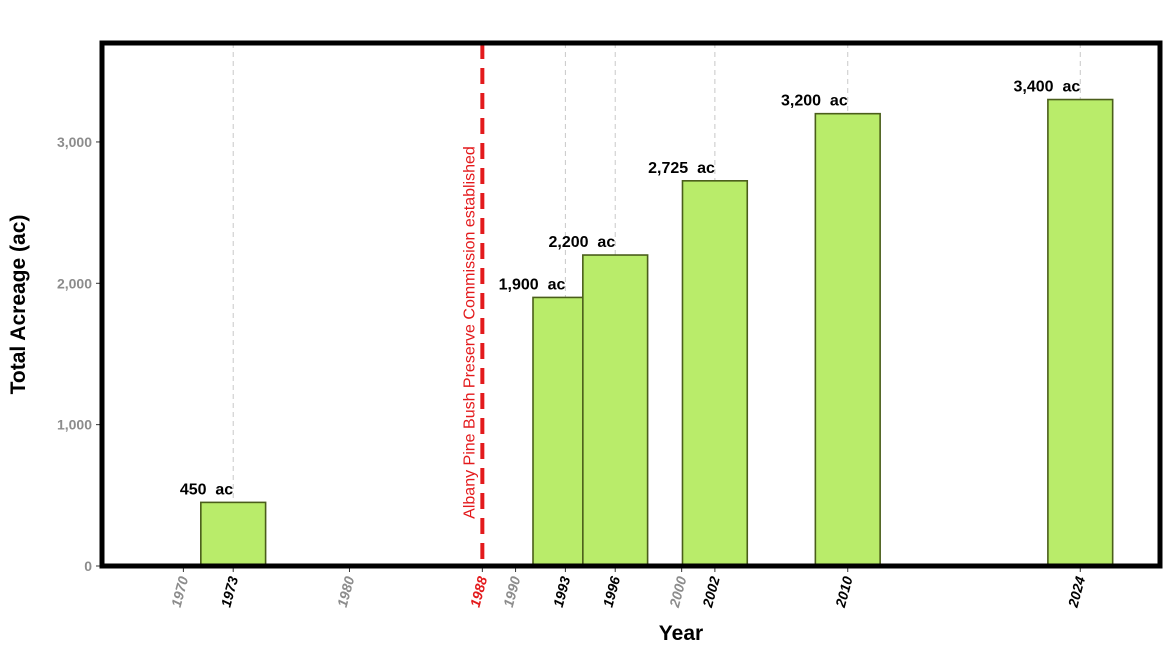 This screenshot has width=1167, height=655. What do you see at coordinates (581, 242) in the screenshot?
I see `data-label: 2,200 ac` at bounding box center [581, 242].